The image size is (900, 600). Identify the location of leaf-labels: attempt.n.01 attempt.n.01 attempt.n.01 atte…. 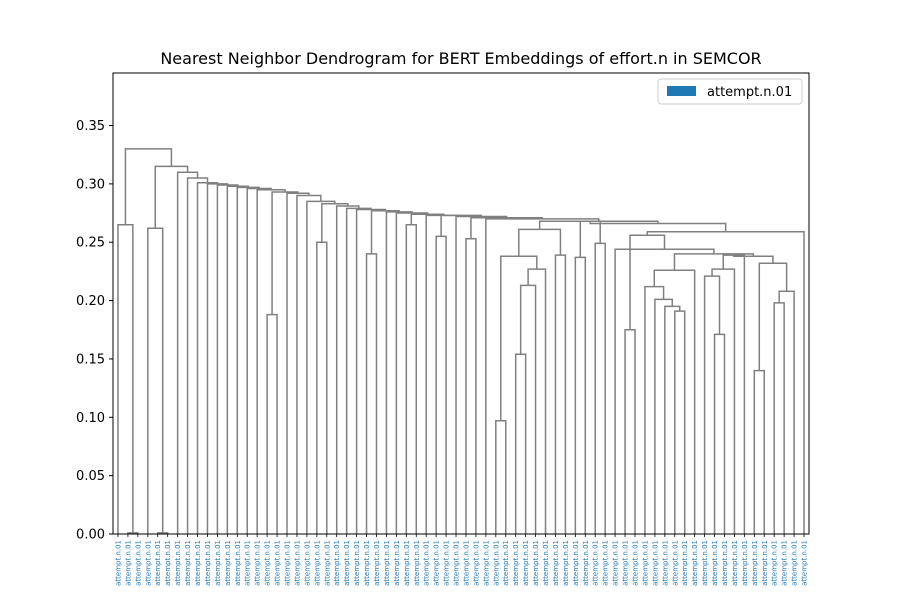
(461, 560).